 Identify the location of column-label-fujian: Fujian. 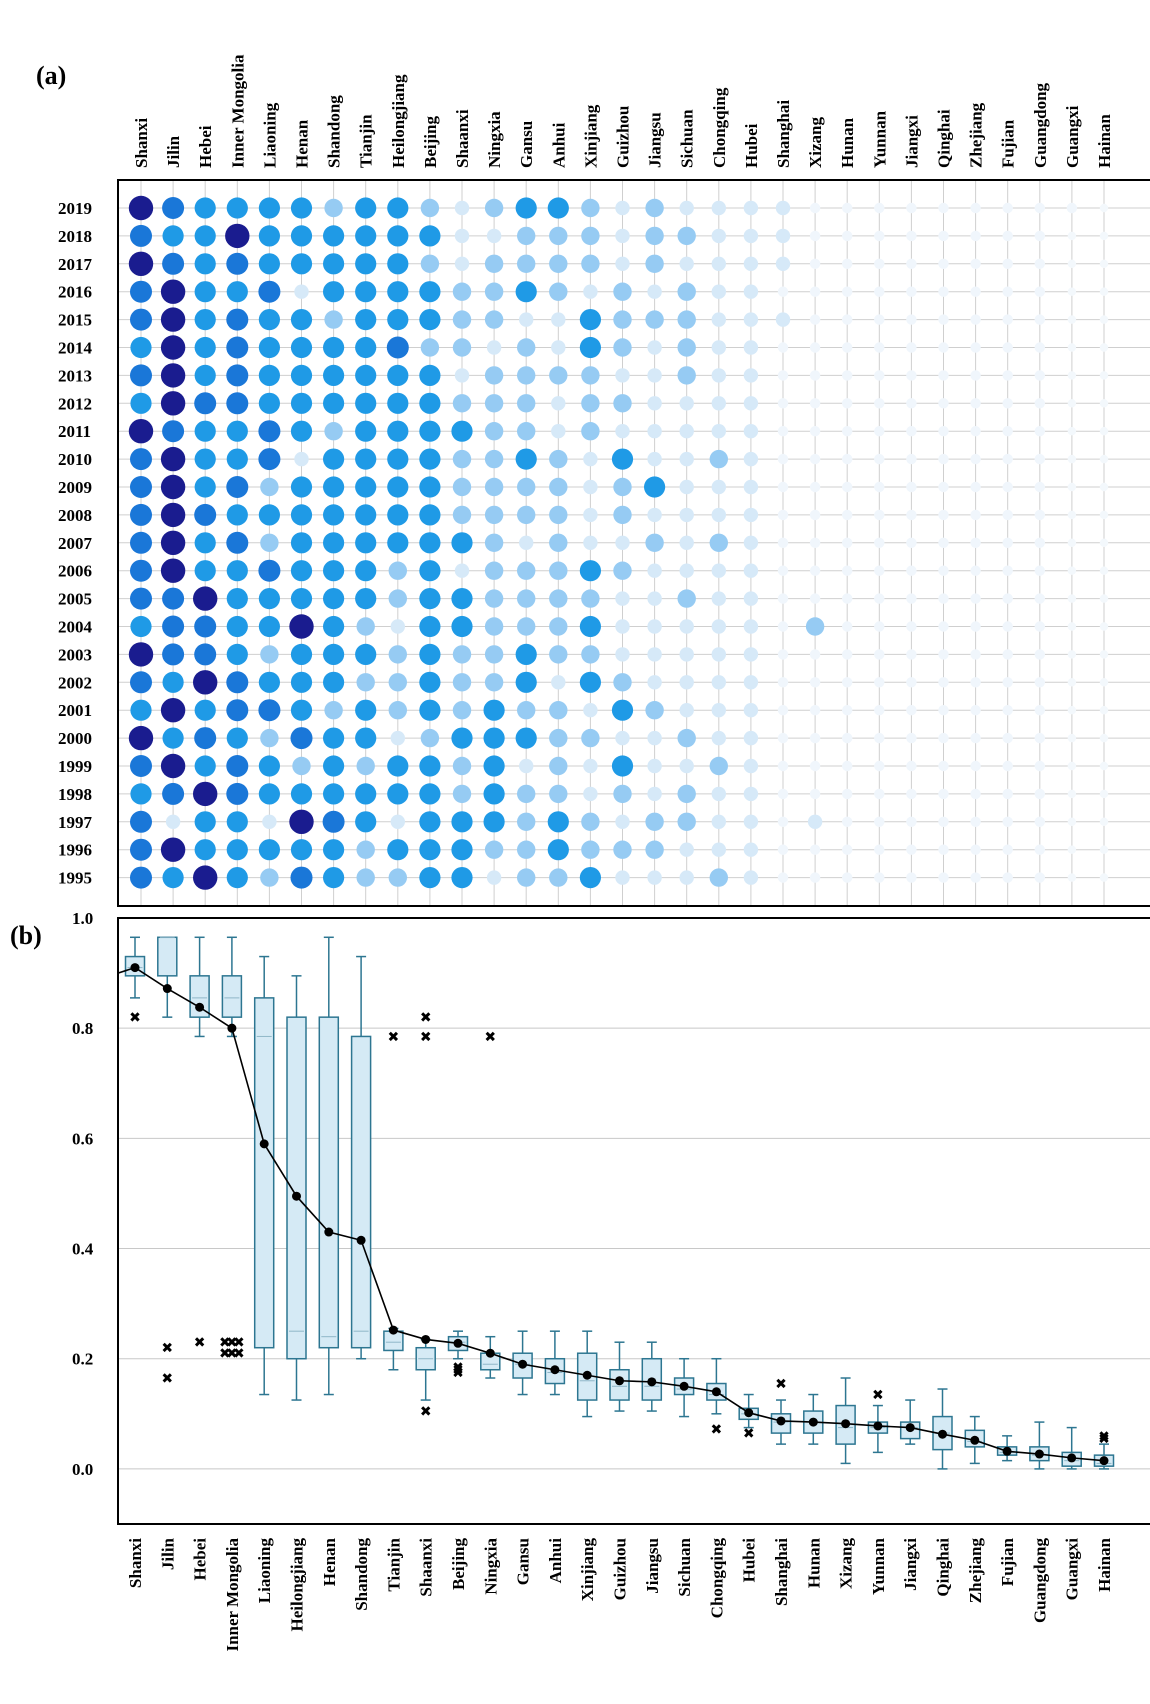
(1008, 143).